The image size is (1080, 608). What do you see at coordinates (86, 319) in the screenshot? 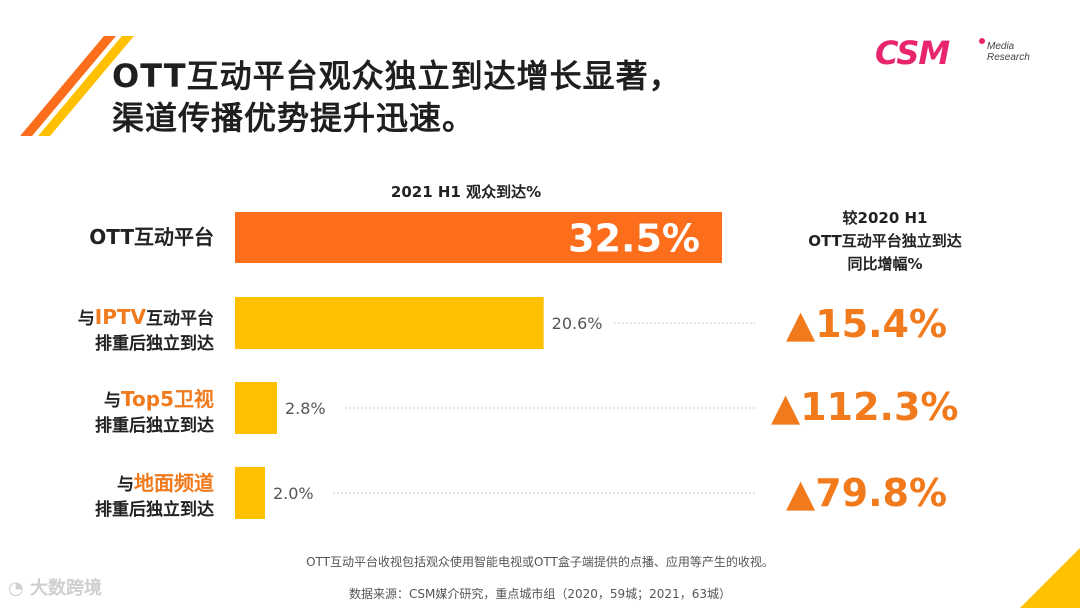
I see `category-label-1-pre: 与` at bounding box center [86, 319].